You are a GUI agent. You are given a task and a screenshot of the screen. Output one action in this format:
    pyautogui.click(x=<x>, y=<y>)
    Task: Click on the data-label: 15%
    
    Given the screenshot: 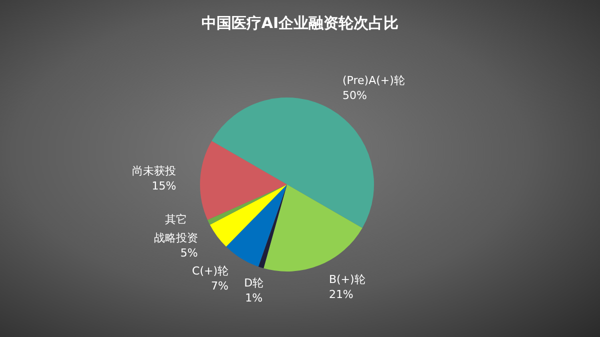 What is the action you would take?
    pyautogui.click(x=164, y=186)
    